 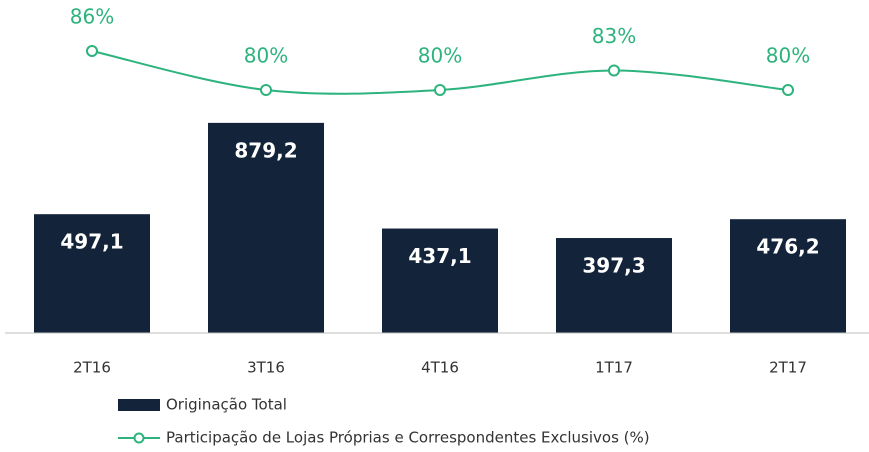 I want to click on x-tick-label: 2T16, so click(x=92, y=368).